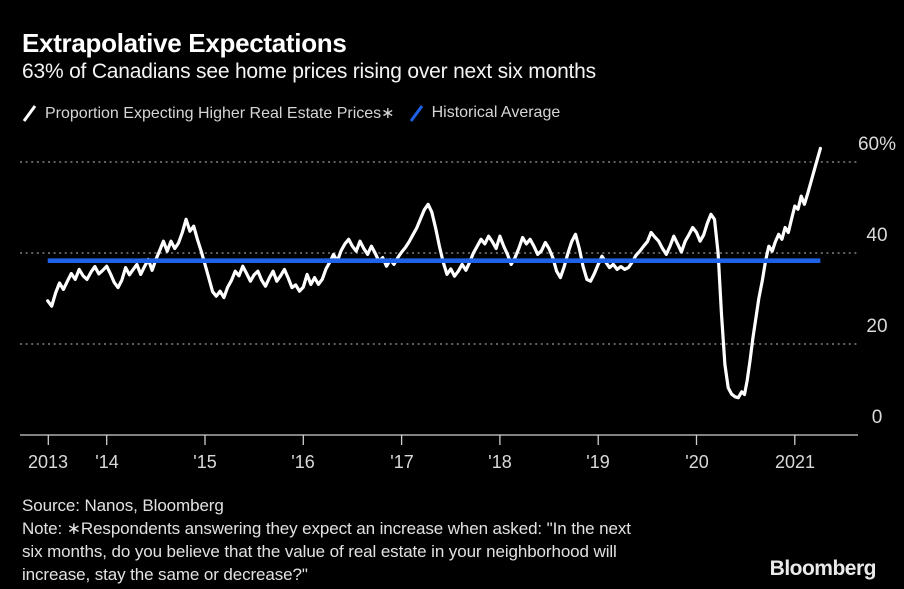  What do you see at coordinates (496, 112) in the screenshot?
I see `legend-item-label: Historical Average` at bounding box center [496, 112].